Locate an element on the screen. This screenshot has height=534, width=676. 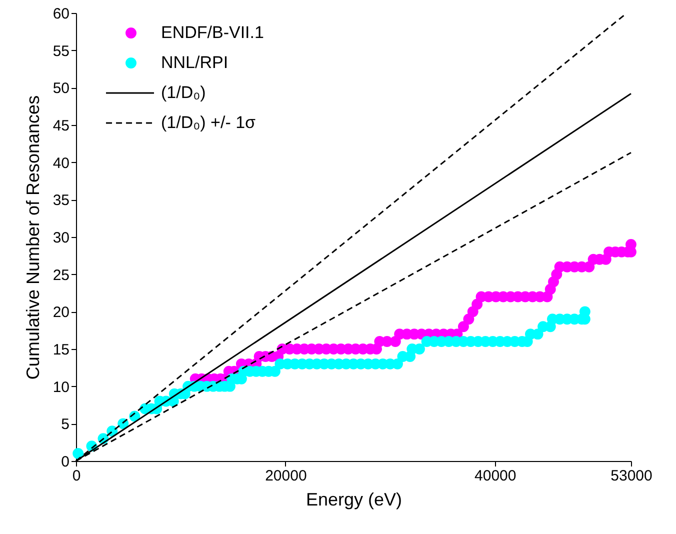
y-tick-label: 40 is located at coordinates (61, 163).